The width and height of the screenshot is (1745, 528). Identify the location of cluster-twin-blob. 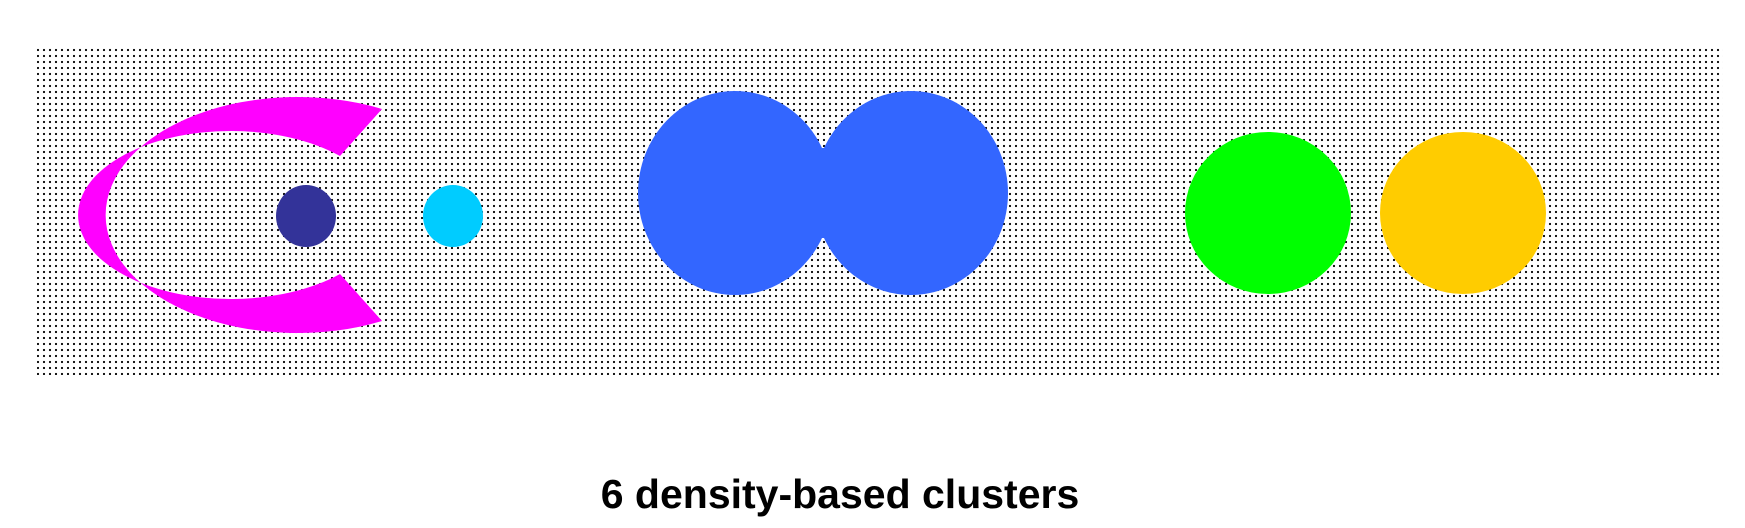
(823, 193).